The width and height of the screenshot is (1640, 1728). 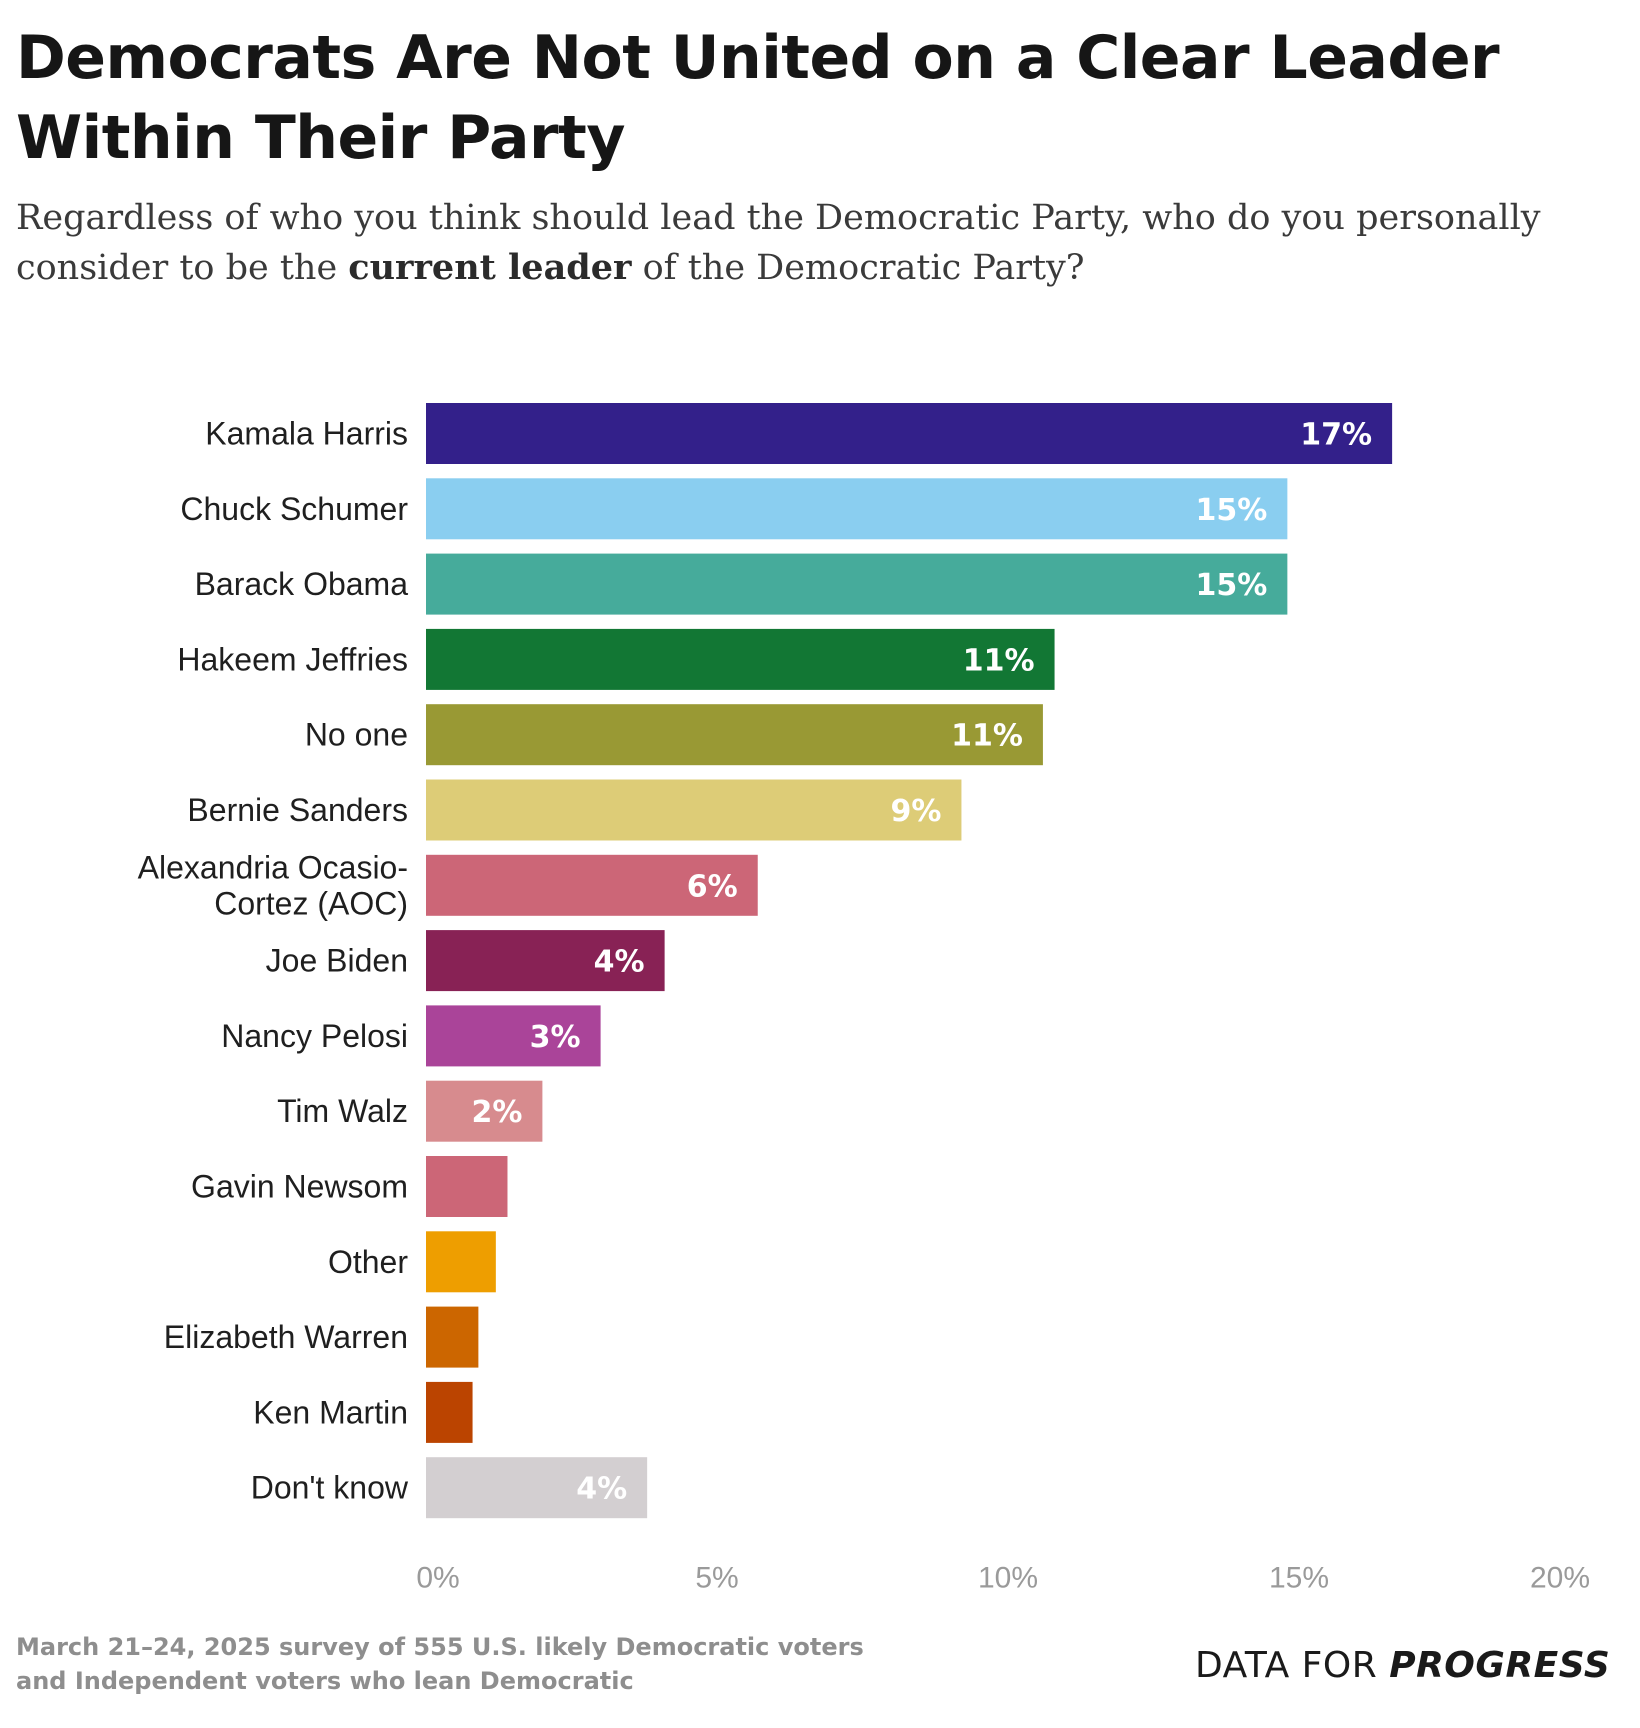 What do you see at coordinates (356, 735) in the screenshot?
I see `category-label-no-one: No one` at bounding box center [356, 735].